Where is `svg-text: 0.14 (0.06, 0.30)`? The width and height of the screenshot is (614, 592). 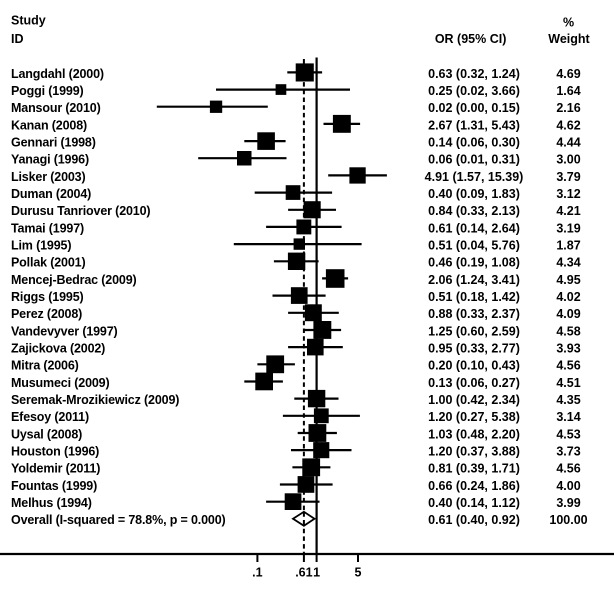 svg-text: 0.14 (0.06, 0.30) is located at coordinates (474, 143).